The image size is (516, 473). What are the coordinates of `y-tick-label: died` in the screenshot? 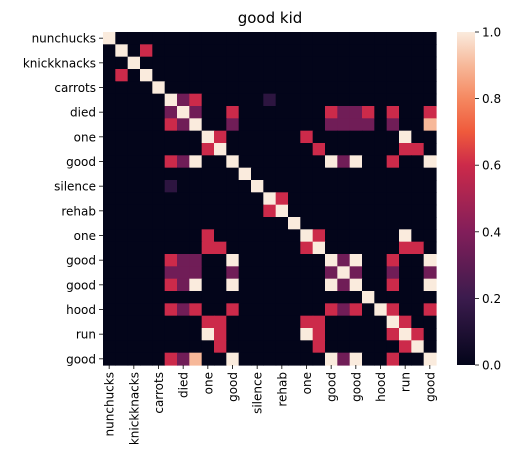 It's located at (83, 113).